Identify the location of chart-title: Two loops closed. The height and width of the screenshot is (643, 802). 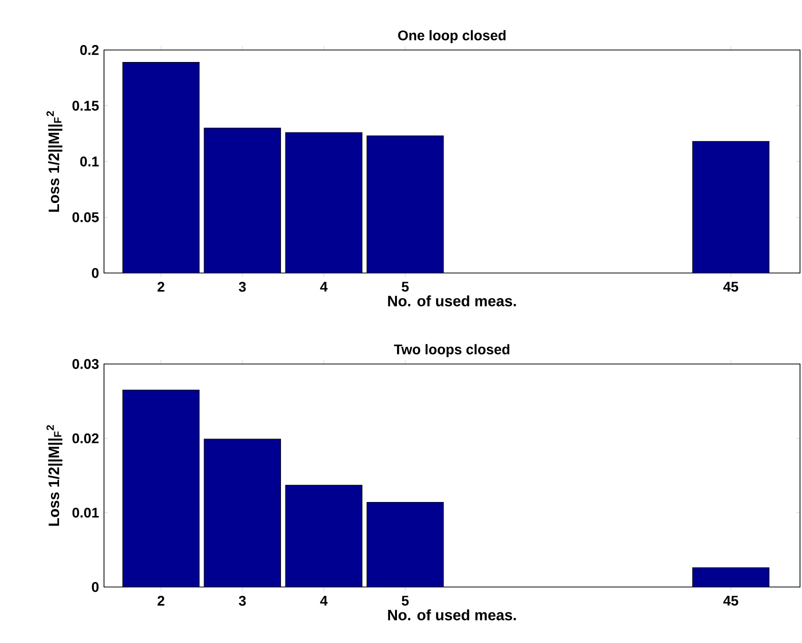
(452, 351).